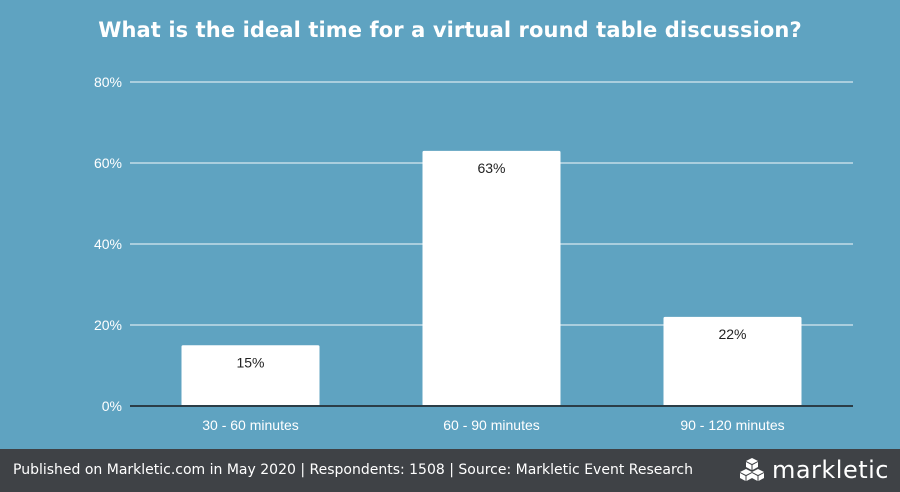  What do you see at coordinates (491, 168) in the screenshot?
I see `bar-value-label: 63%` at bounding box center [491, 168].